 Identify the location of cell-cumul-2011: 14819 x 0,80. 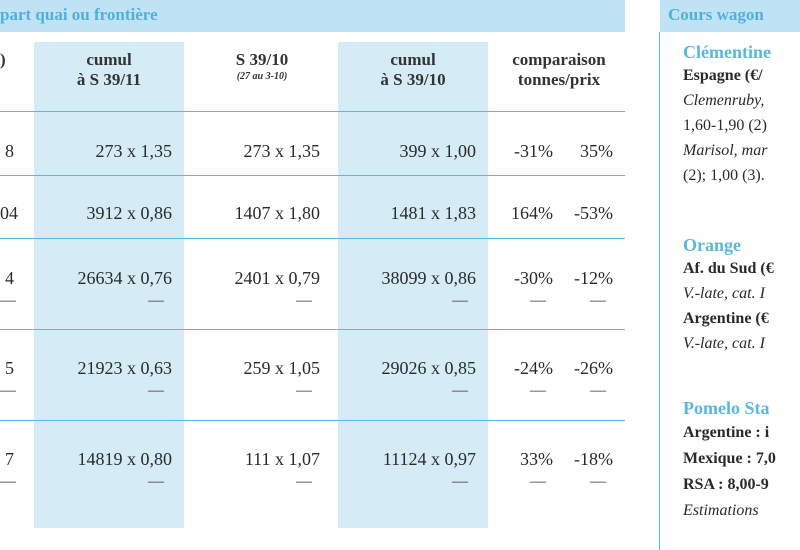
(125, 459).